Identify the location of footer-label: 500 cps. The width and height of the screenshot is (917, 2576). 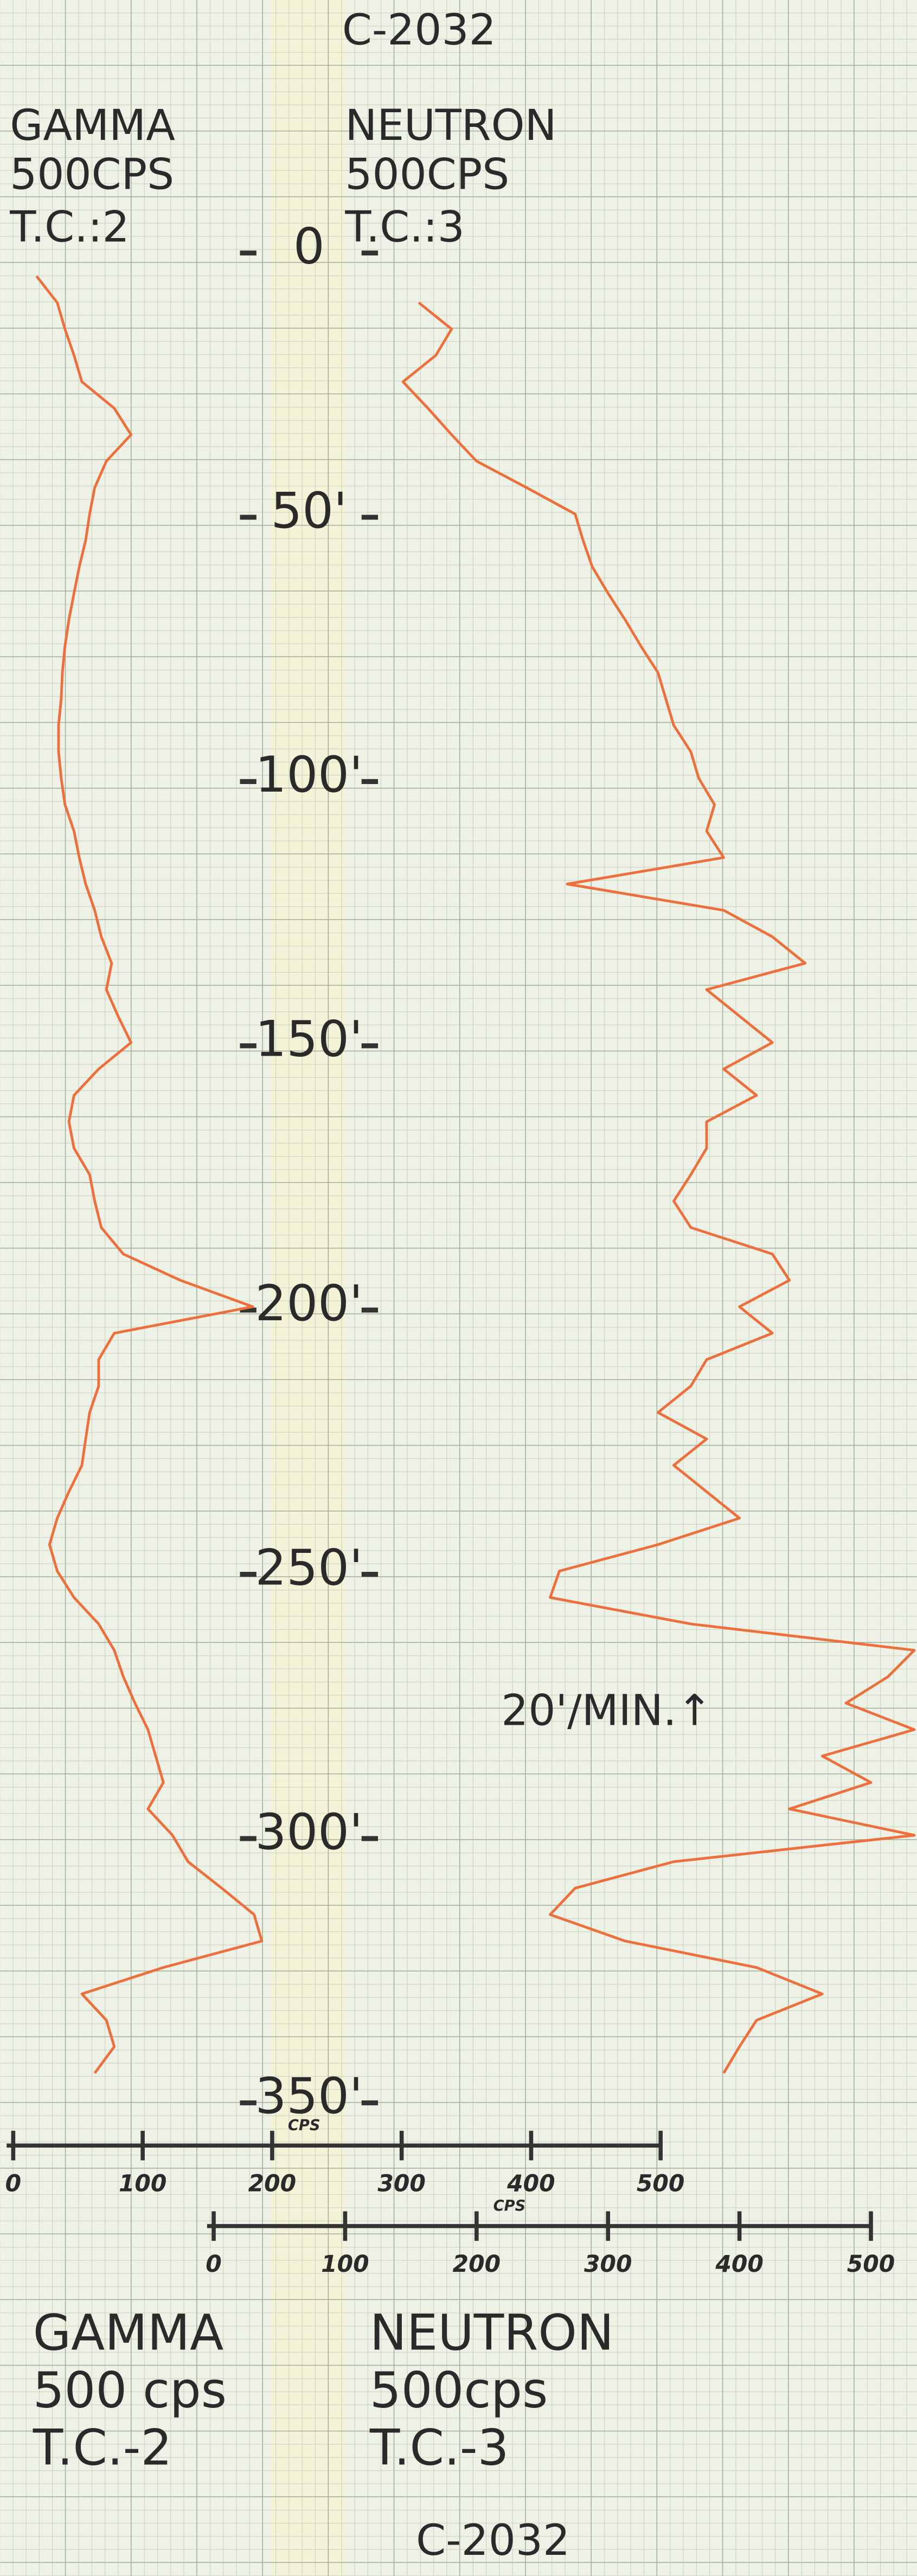
(130, 2390).